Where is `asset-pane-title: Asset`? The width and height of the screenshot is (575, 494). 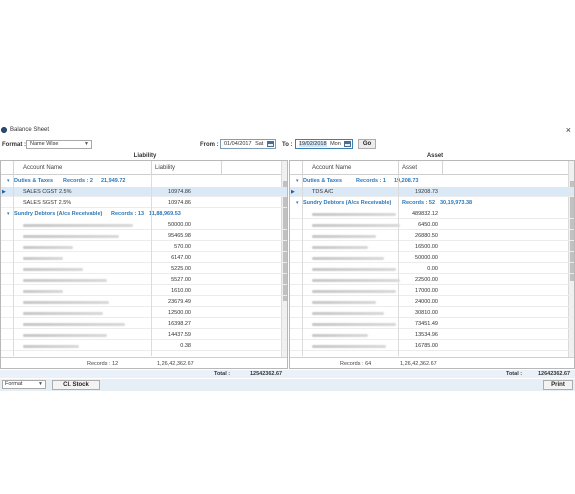
asset-pane-title: Asset is located at coordinates (435, 156).